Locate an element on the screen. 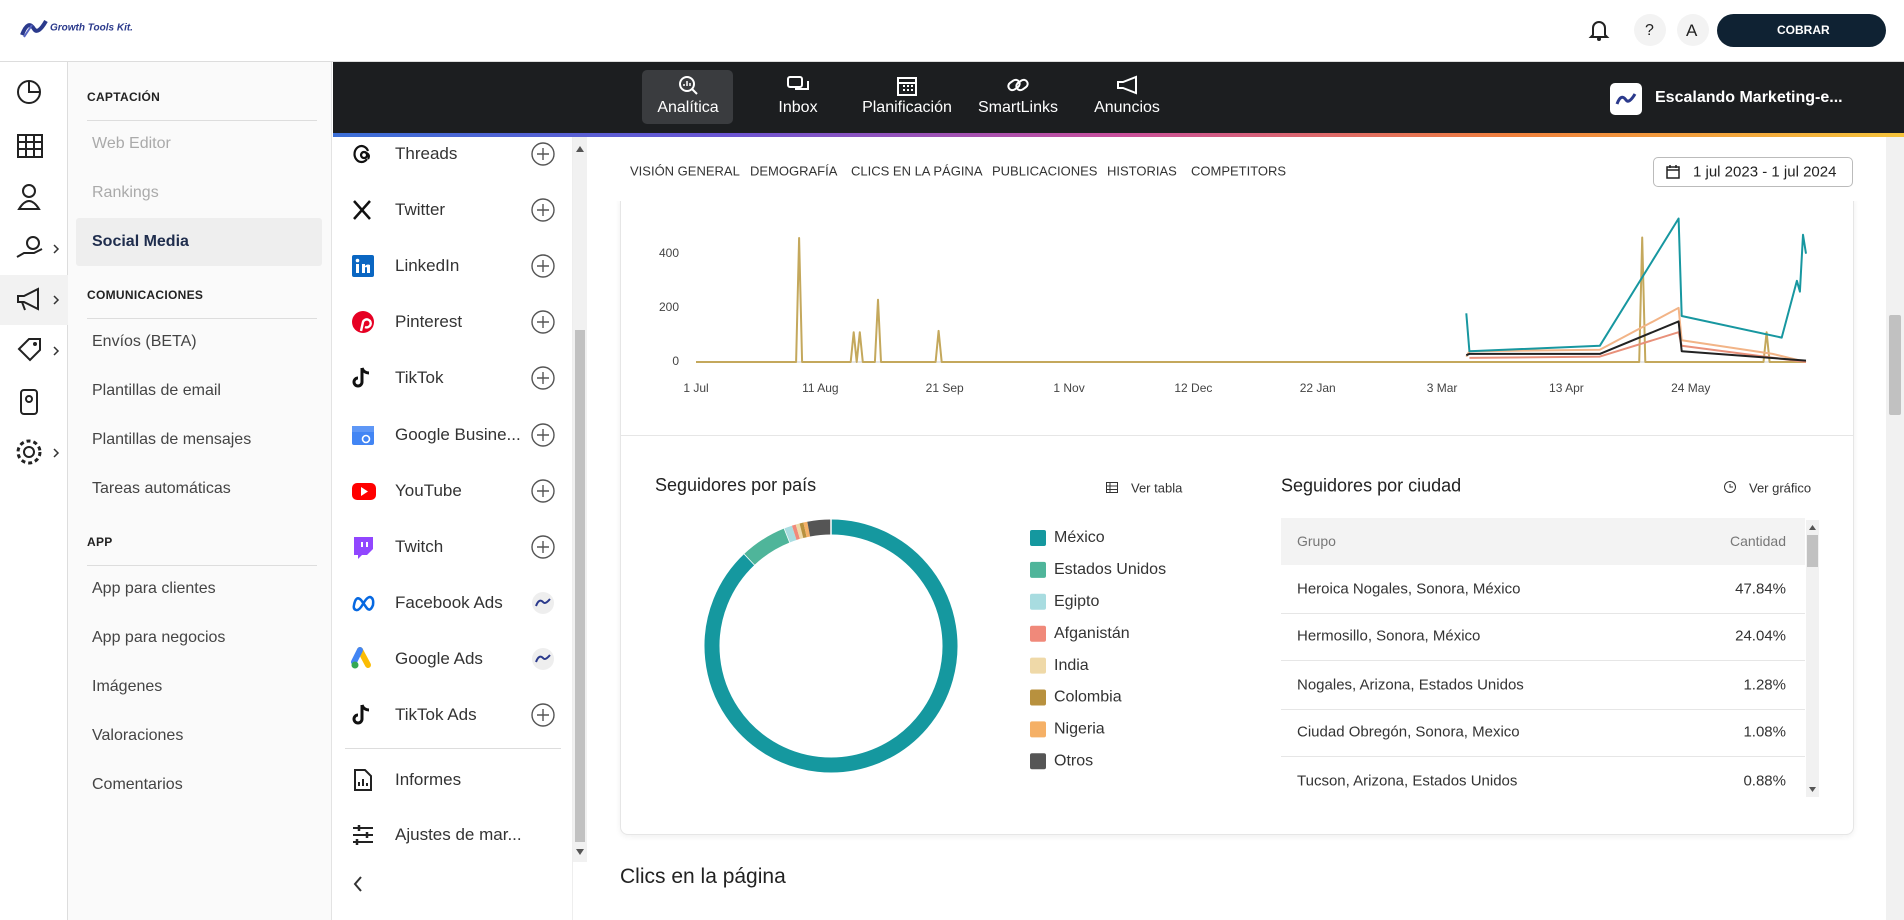 Image resolution: width=1904 pixels, height=920 pixels. nav-item: Analítica is located at coordinates (688, 107).